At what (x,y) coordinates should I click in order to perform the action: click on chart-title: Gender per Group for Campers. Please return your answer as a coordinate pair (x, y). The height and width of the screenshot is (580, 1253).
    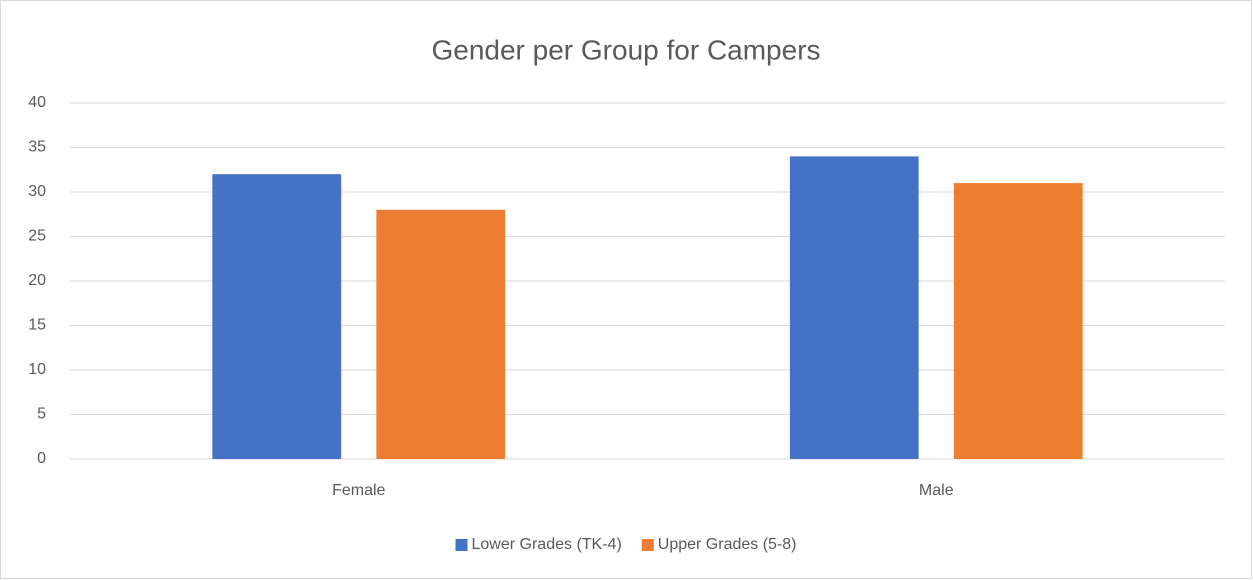
    Looking at the image, I should click on (625, 49).